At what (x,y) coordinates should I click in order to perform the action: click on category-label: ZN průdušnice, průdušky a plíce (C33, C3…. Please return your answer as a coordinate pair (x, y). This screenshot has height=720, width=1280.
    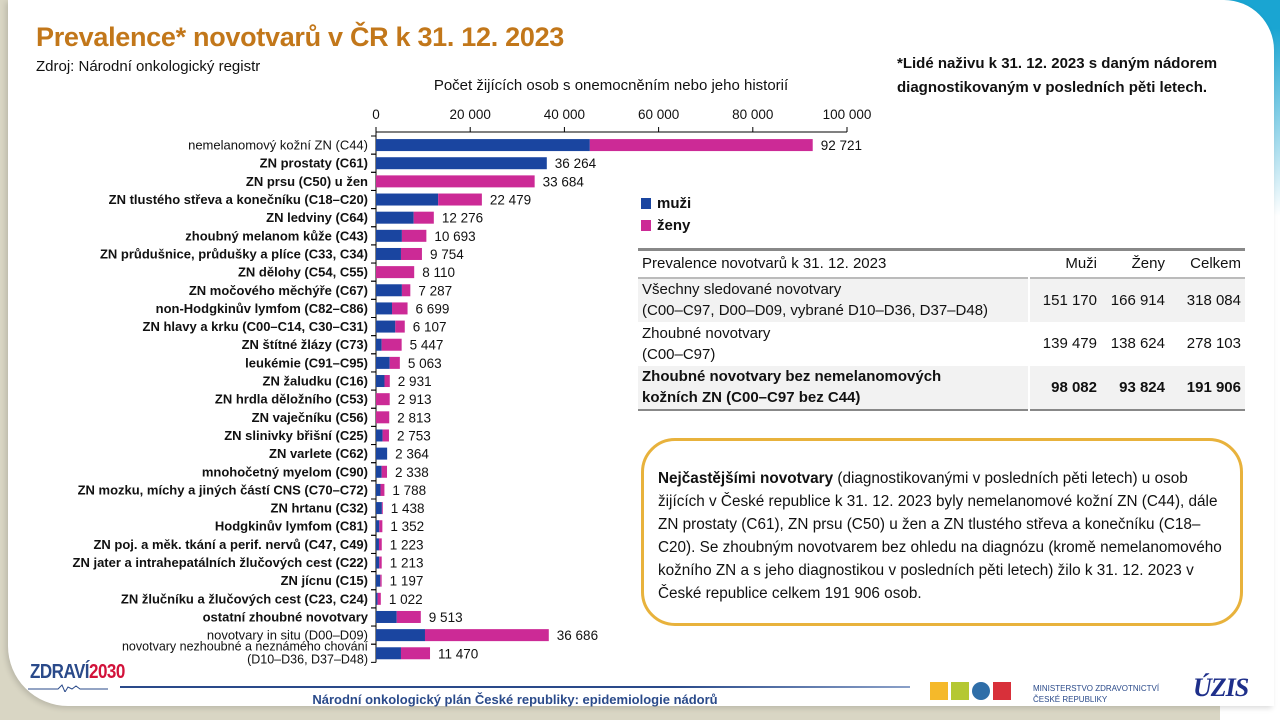
    Looking at the image, I should click on (234, 253).